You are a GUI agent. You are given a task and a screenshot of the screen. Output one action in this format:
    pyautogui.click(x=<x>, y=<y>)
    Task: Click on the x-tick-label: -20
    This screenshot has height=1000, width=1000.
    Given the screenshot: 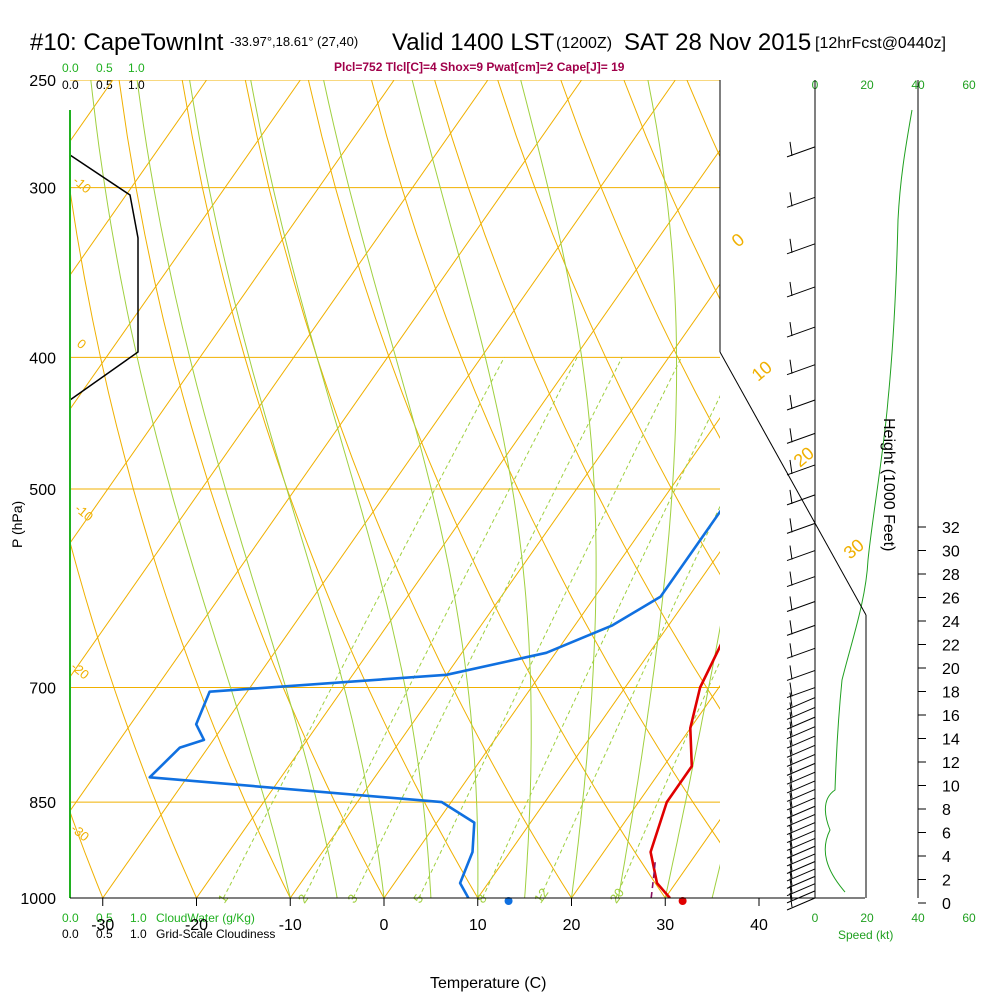 What is the action you would take?
    pyautogui.click(x=196, y=925)
    